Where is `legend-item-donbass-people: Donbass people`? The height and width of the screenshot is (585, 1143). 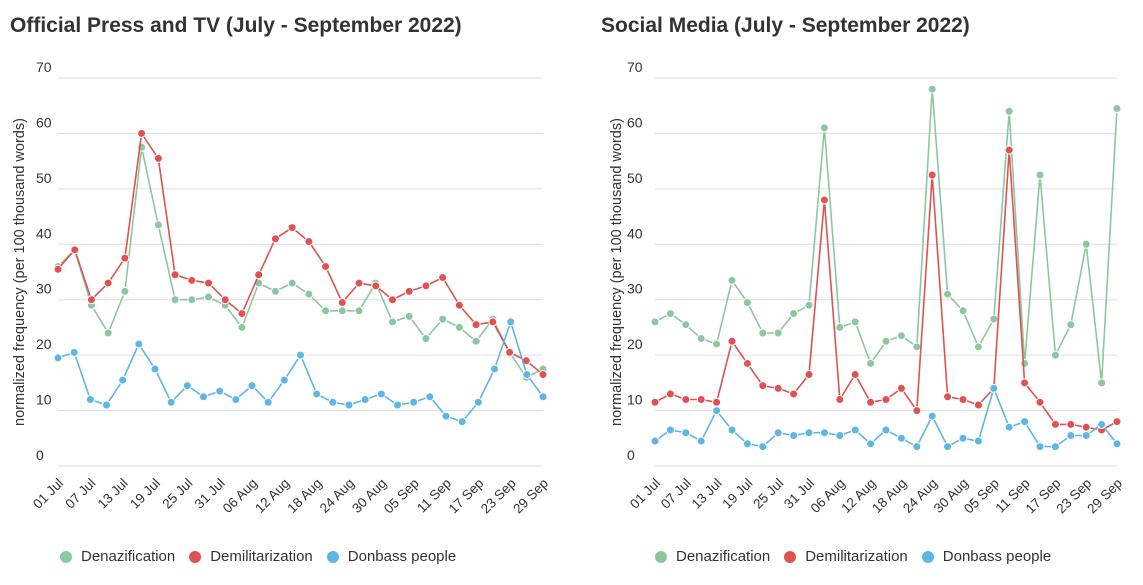
legend-item-donbass-people: Donbass people is located at coordinates (391, 556).